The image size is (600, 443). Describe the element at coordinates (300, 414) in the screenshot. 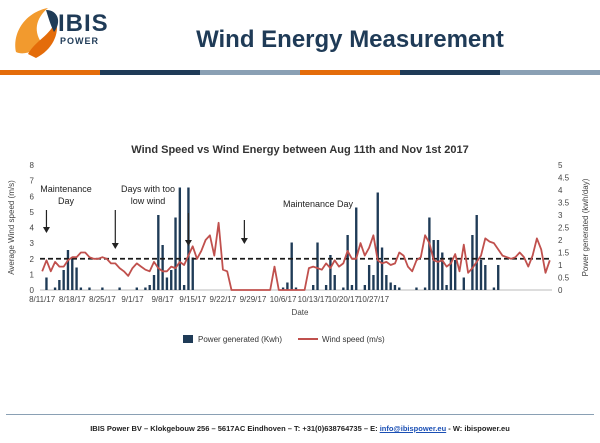

I see `footer-divider` at that location.